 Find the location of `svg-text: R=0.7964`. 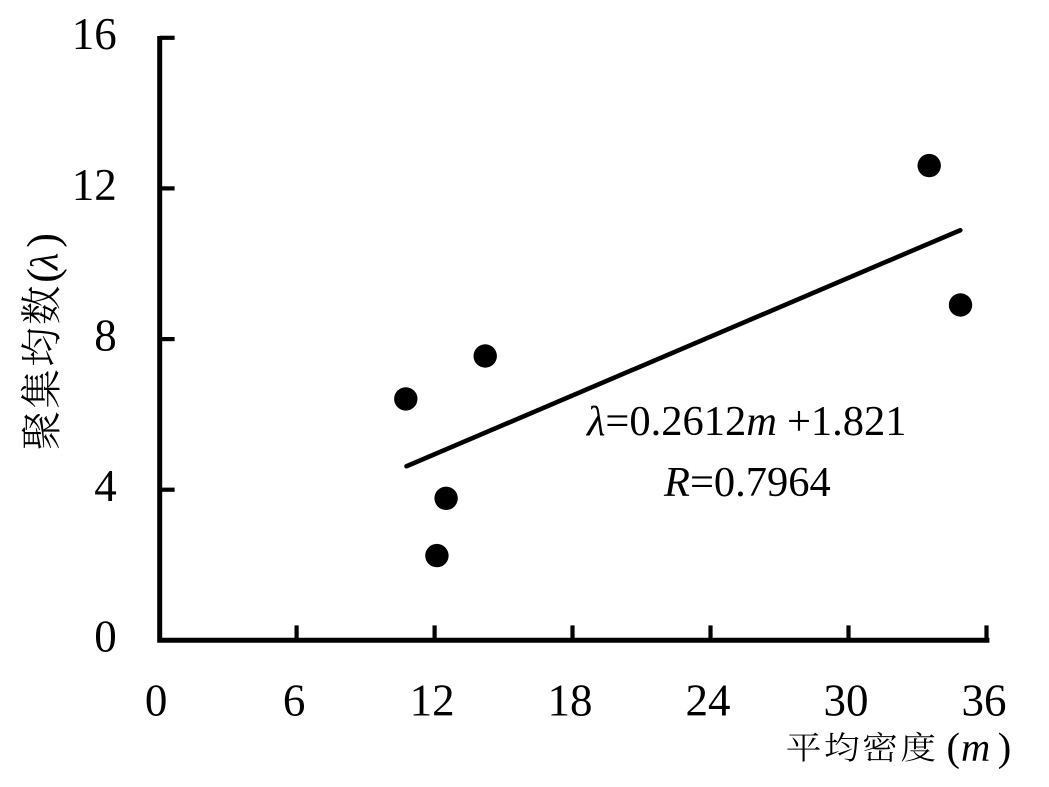

svg-text: R=0.7964 is located at coordinates (747, 482).